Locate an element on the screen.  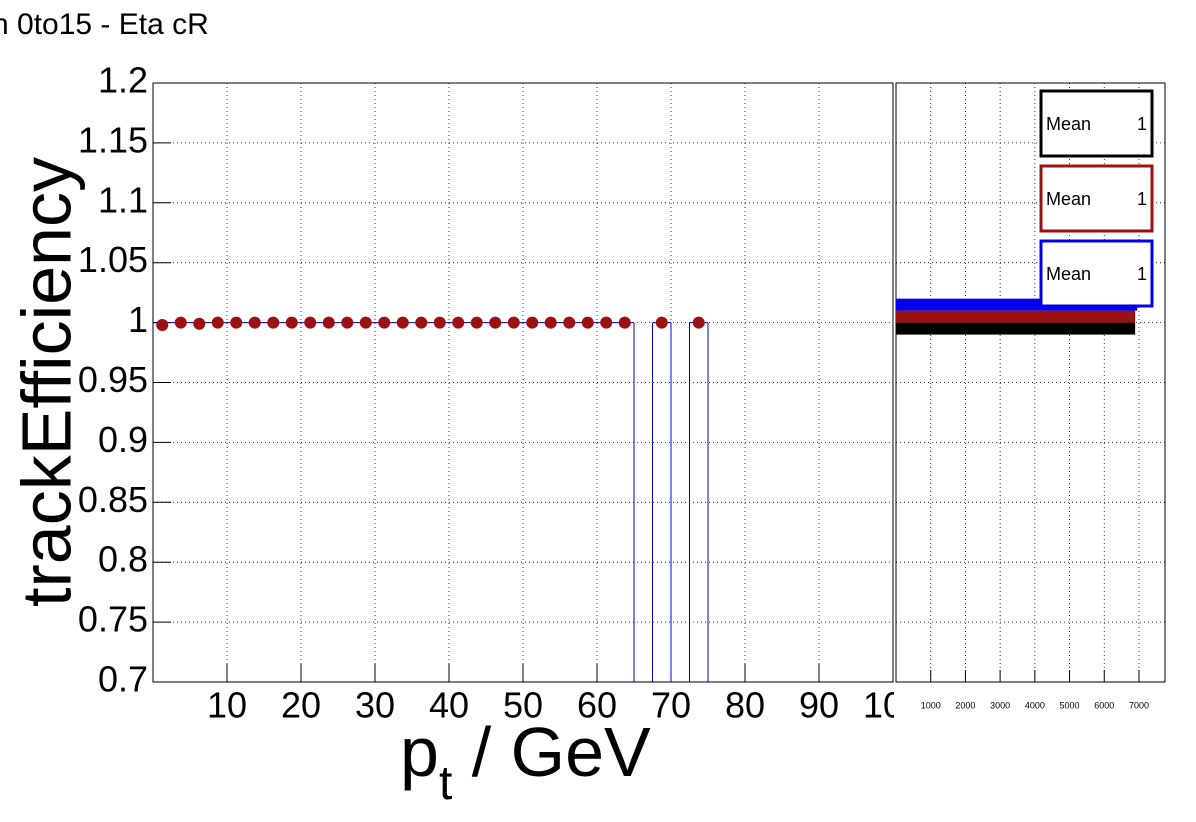
x-tick-label: 20 is located at coordinates (301, 705).